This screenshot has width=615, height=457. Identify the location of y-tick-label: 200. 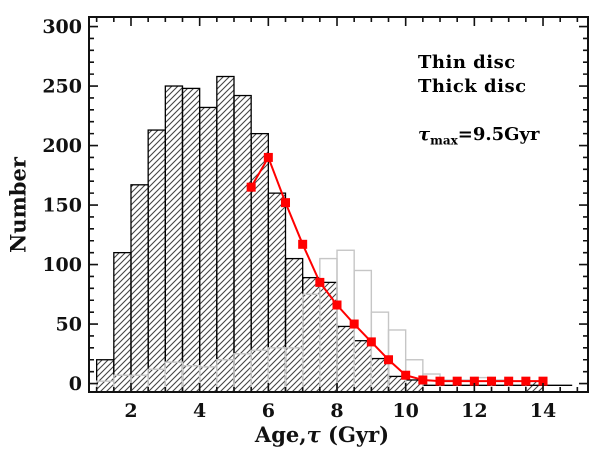
(62, 146).